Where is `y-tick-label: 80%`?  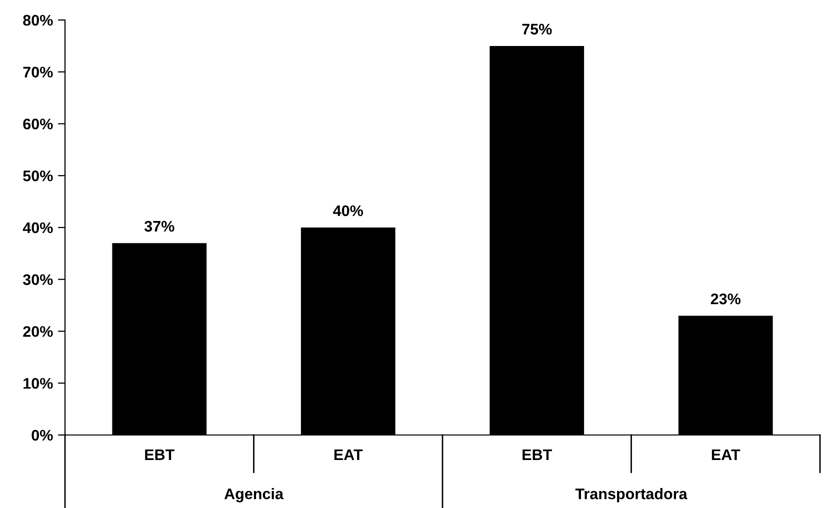 y-tick-label: 80% is located at coordinates (38, 20).